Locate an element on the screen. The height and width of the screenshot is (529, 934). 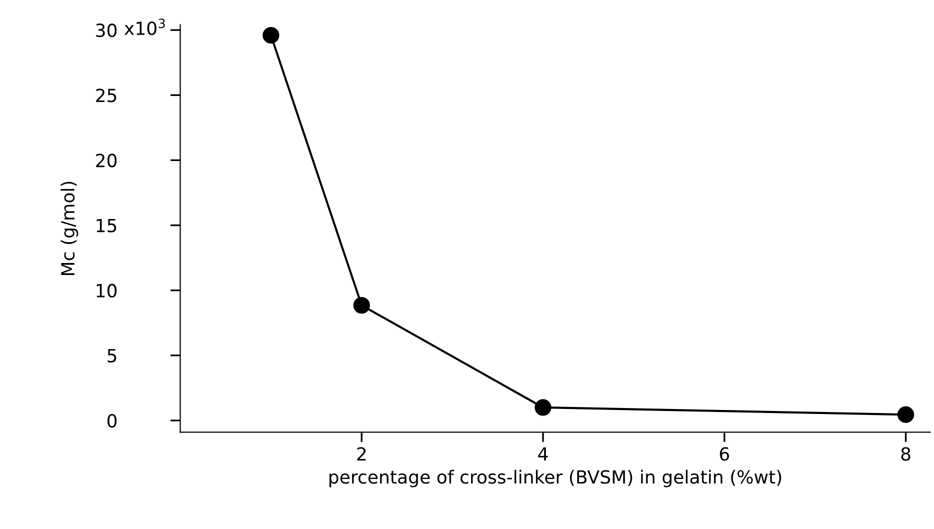
y-tick-label: 15 is located at coordinates (106, 225).